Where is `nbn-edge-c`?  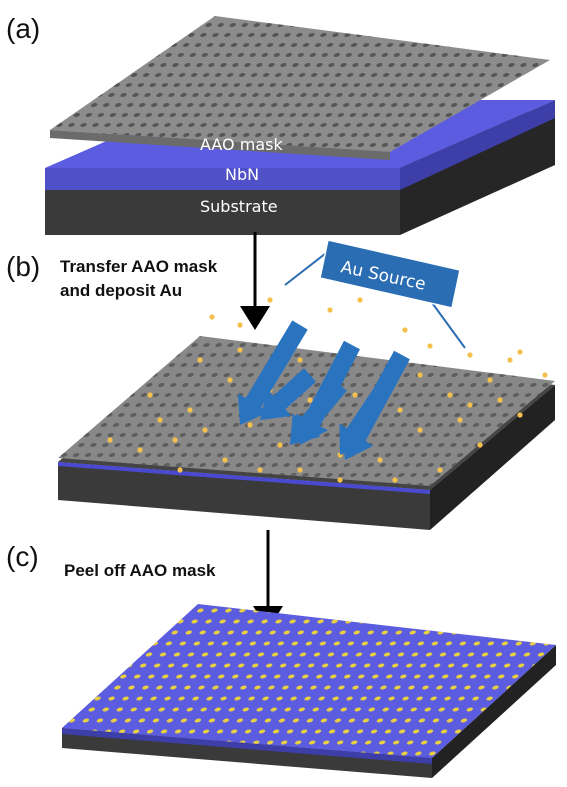
nbn-edge-c is located at coordinates (247, 746).